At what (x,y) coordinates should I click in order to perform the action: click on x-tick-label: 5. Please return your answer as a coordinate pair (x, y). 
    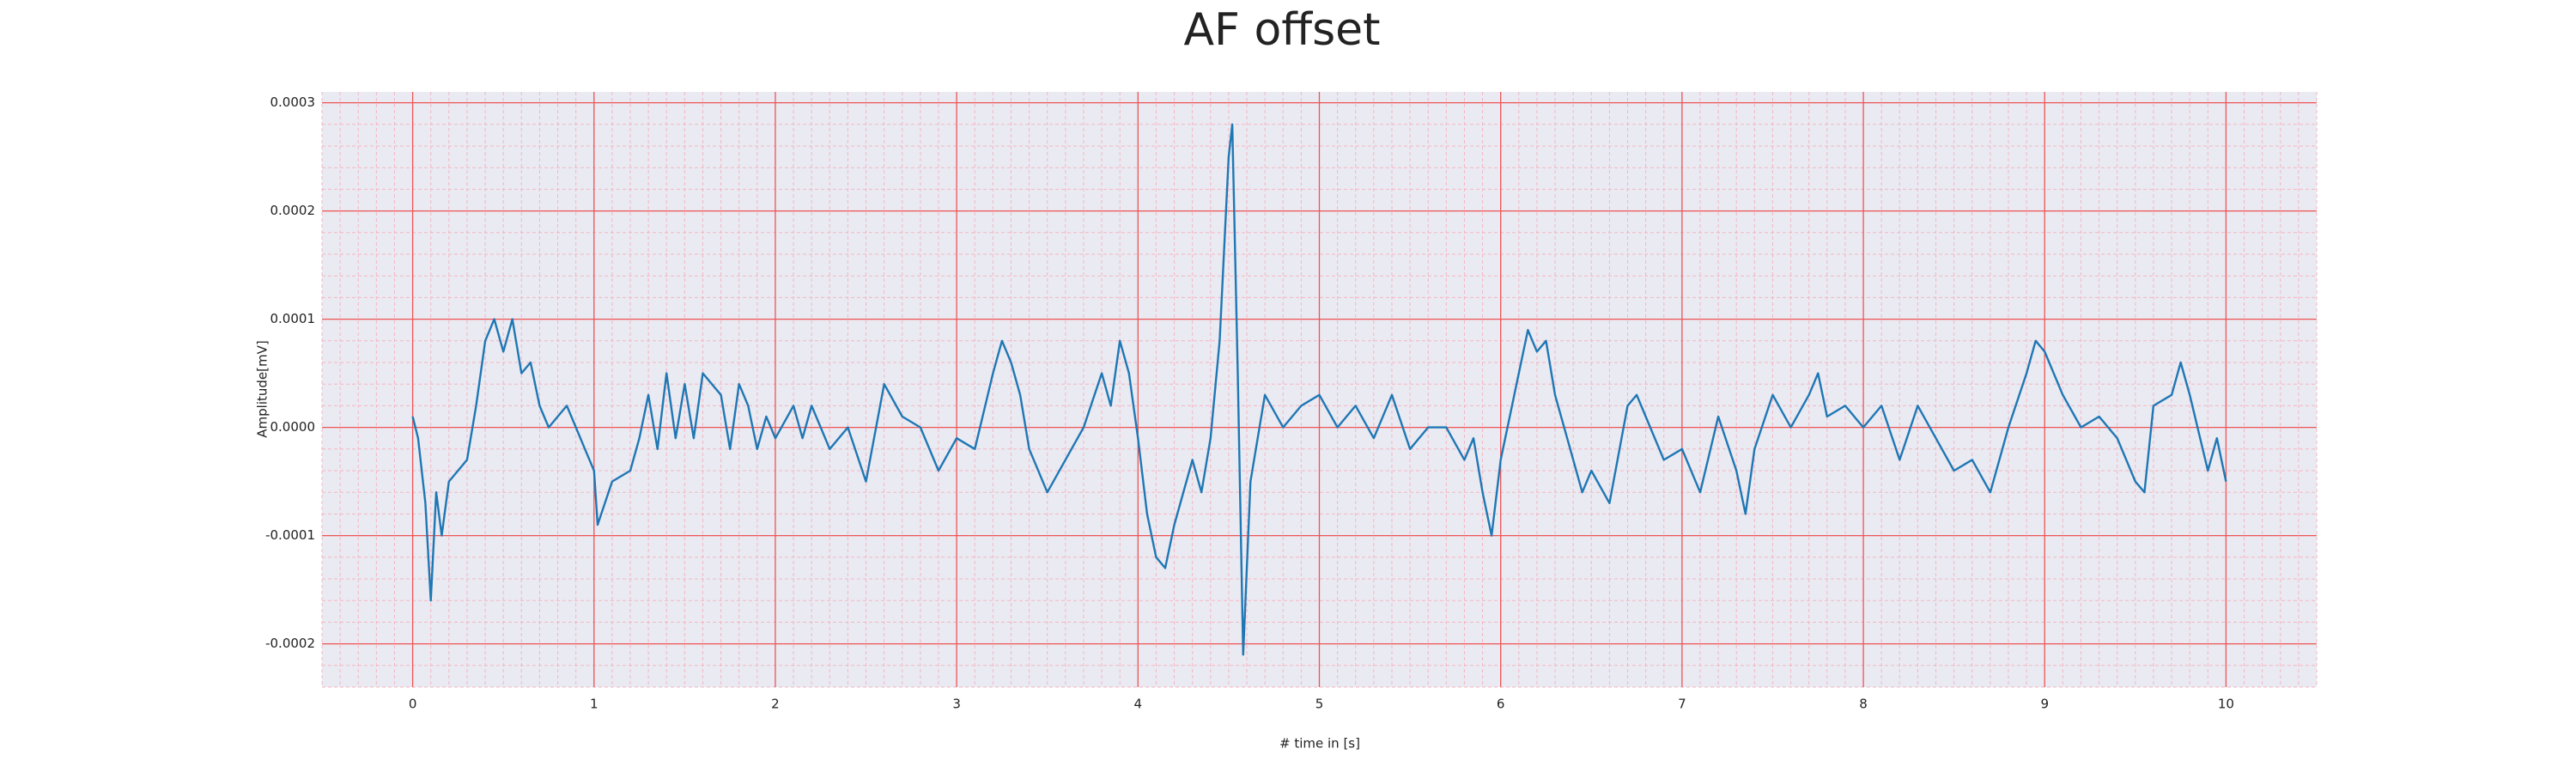
    Looking at the image, I should click on (1319, 704).